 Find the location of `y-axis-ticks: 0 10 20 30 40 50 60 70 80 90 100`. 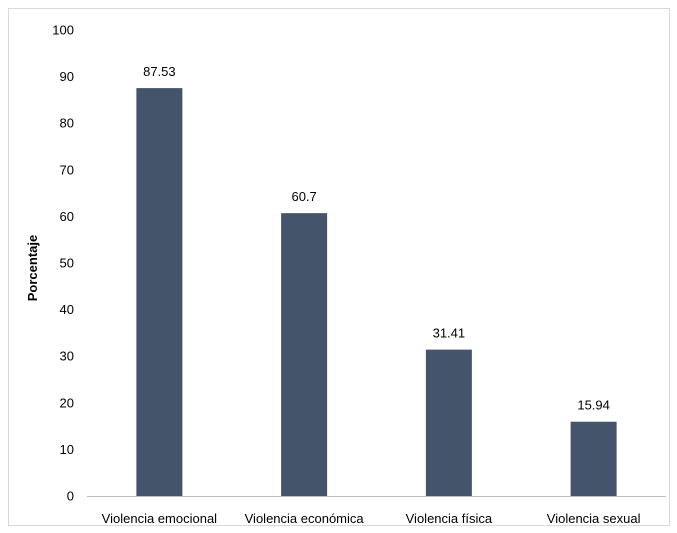

y-axis-ticks: 0 10 20 30 40 50 60 70 80 90 100 is located at coordinates (63, 263).